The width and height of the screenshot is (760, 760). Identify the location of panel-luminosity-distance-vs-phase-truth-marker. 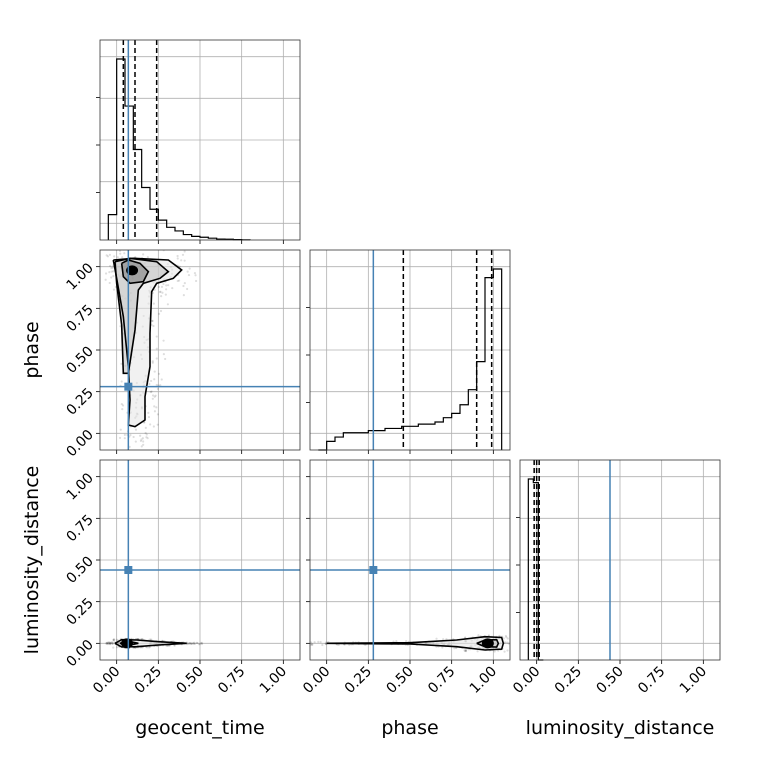
(373, 570).